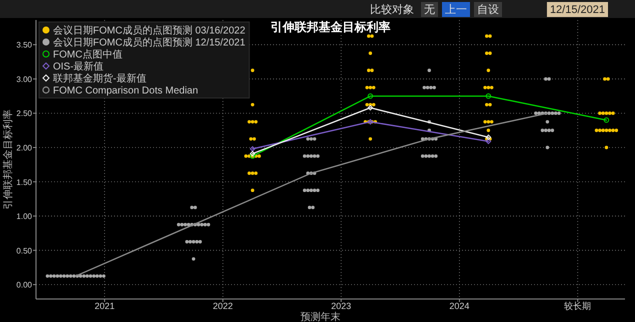 The height and width of the screenshot is (322, 635). I want to click on legend-label: 会议日期FOMC成员的点图预测 03/16/2022, so click(149, 30).